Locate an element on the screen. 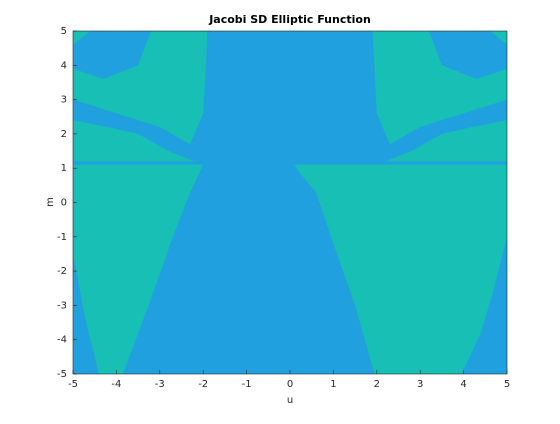 Image resolution: width=560 pixels, height=424 pixels. y-tick-label: -3 is located at coordinates (62, 305).